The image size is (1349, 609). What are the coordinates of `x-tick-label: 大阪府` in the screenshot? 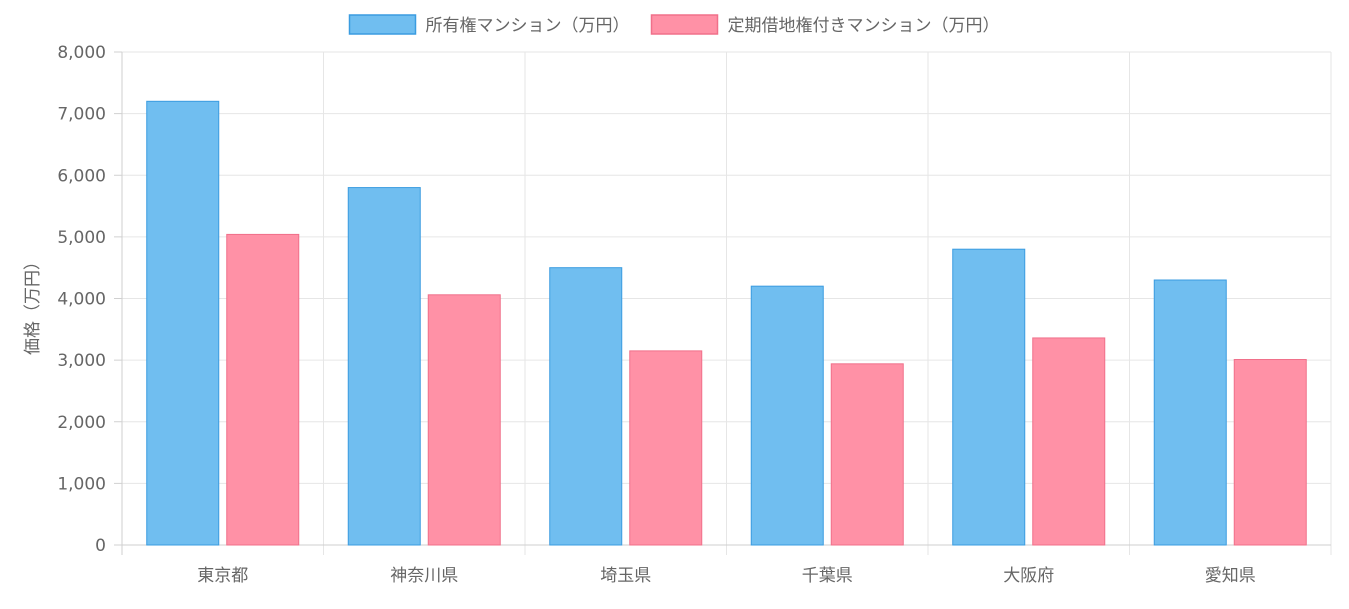 It's located at (1028, 576).